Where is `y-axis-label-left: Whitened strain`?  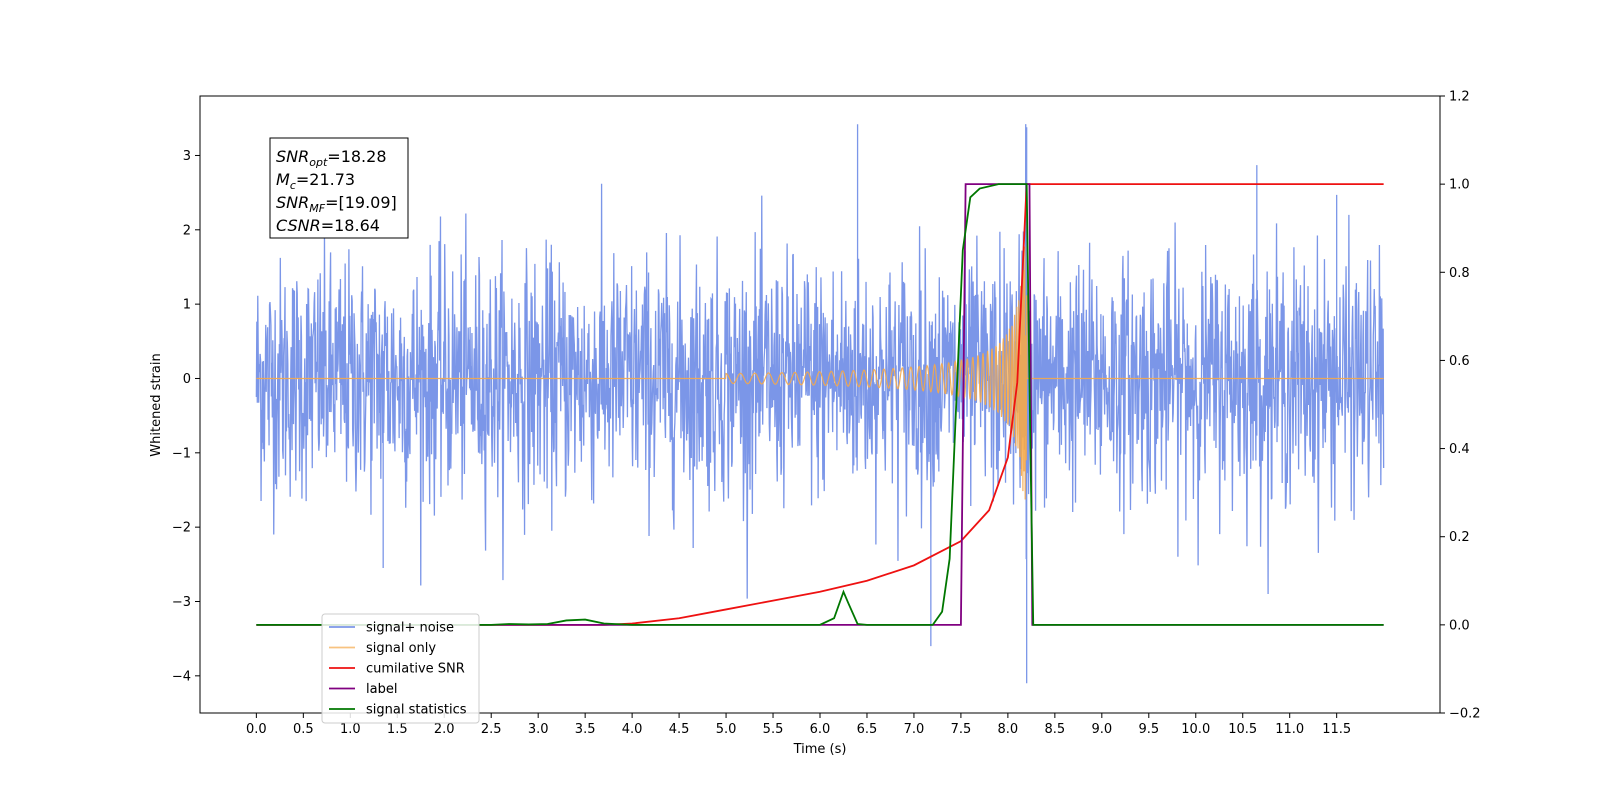 y-axis-label-left: Whitened strain is located at coordinates (156, 404).